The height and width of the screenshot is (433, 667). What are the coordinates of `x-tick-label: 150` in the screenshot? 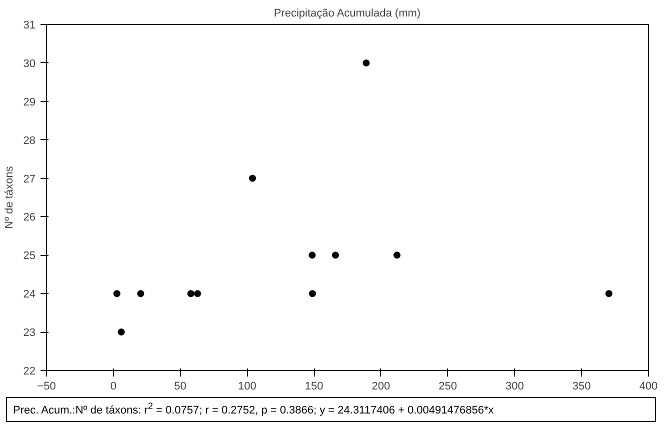 It's located at (314, 386).